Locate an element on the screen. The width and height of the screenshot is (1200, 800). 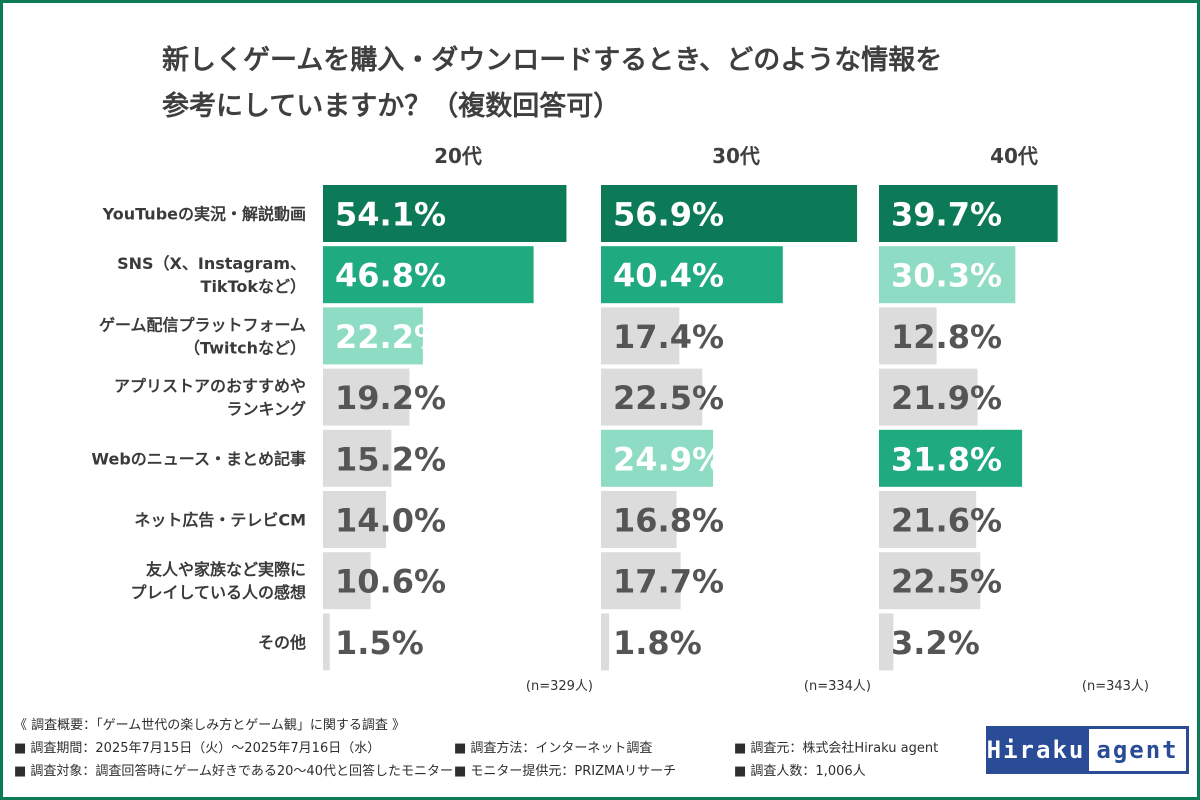
category-label: SNS（X、Instagram、 TikTokなど） is located at coordinates (211, 275).